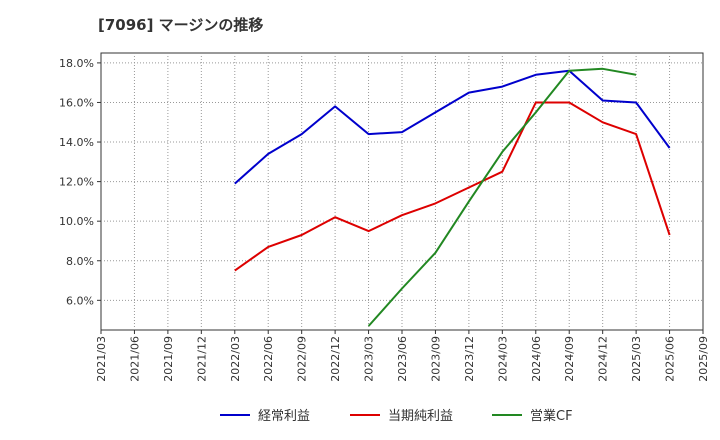  I want to click on y-tick-label: 14.0%, so click(76, 142).